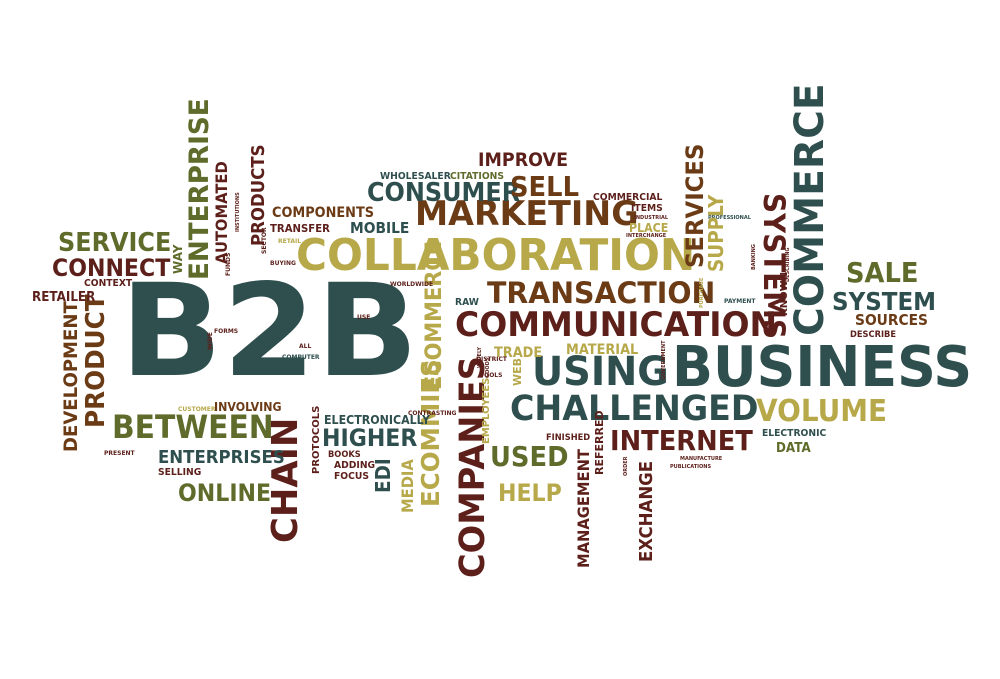  I want to click on word-goods: GOODS, so click(488, 367).